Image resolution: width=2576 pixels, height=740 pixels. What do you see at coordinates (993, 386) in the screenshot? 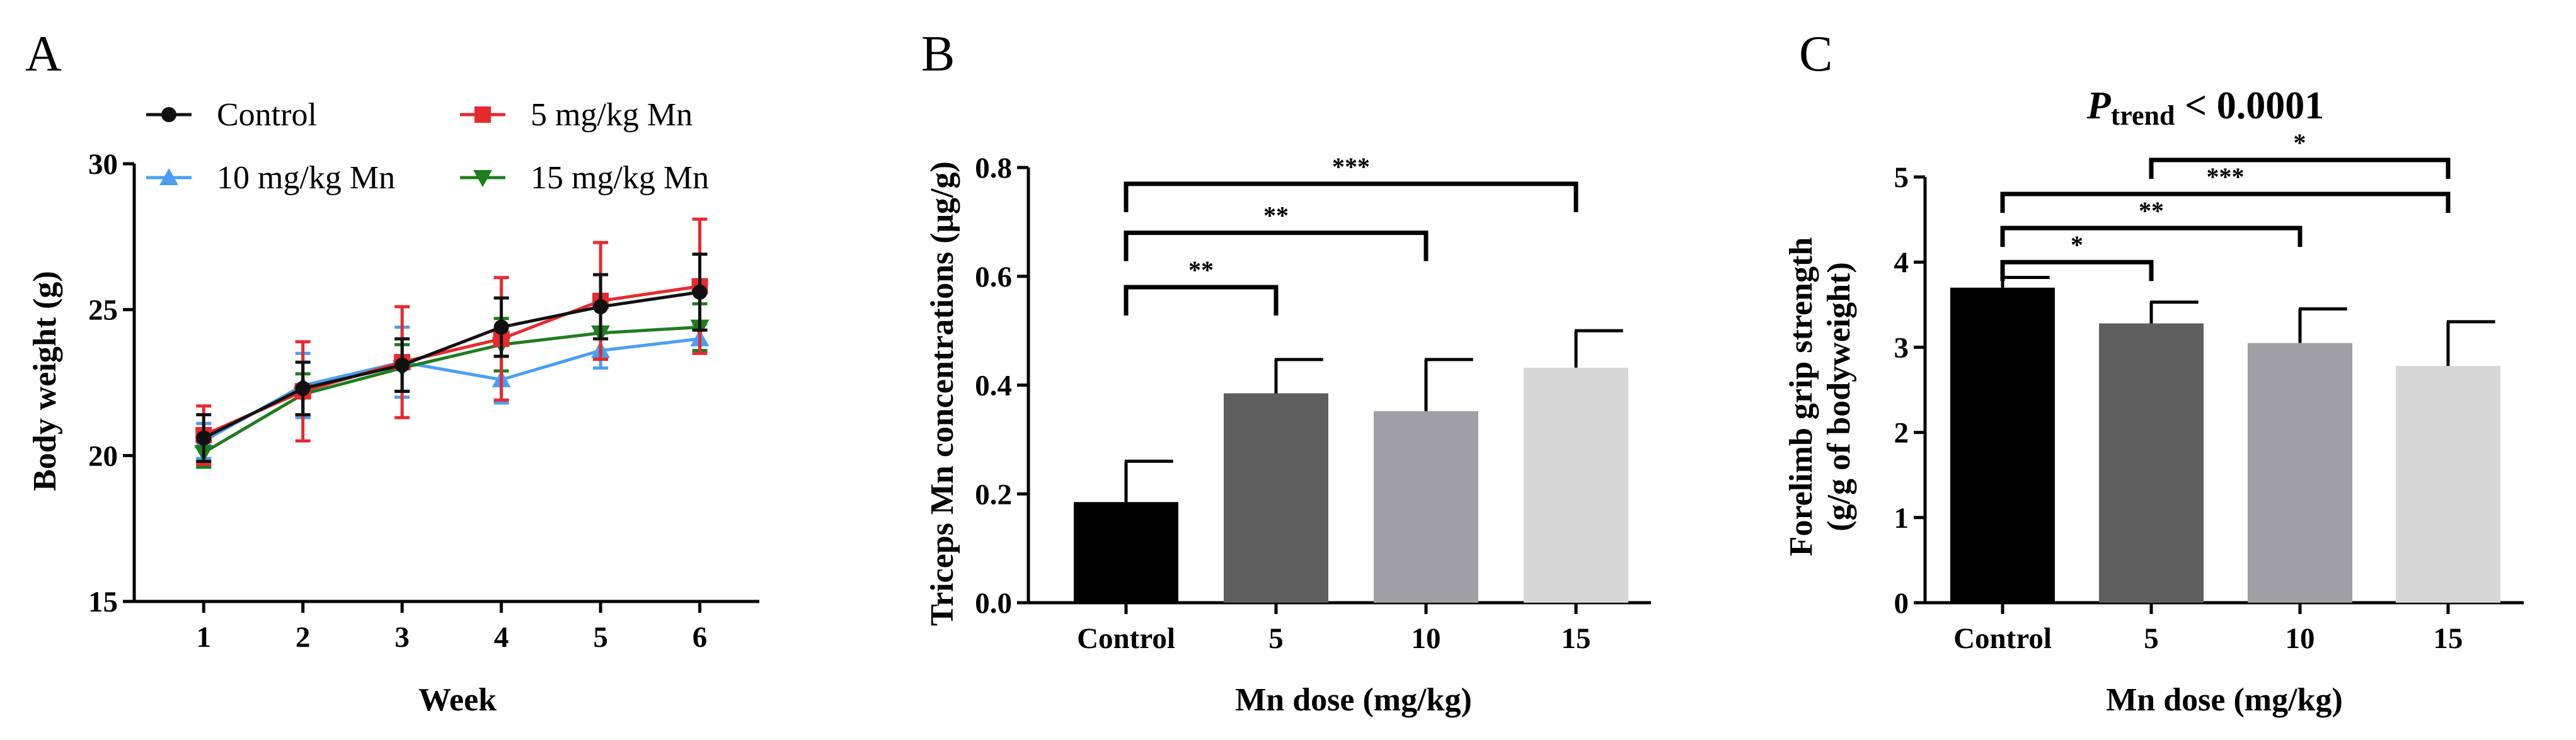
I see `panel-b-y-tick-label: 0.4` at bounding box center [993, 386].